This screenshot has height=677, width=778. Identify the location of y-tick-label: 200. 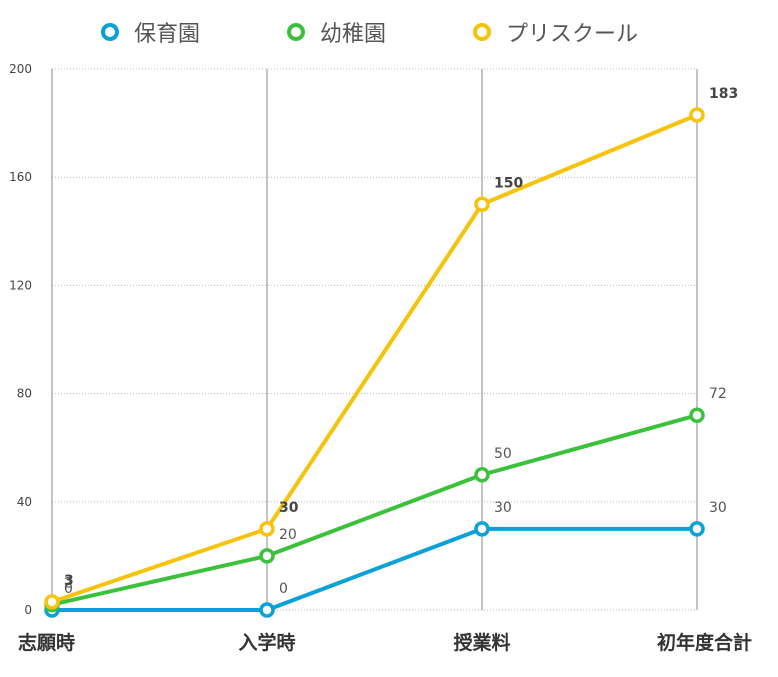
(20, 69).